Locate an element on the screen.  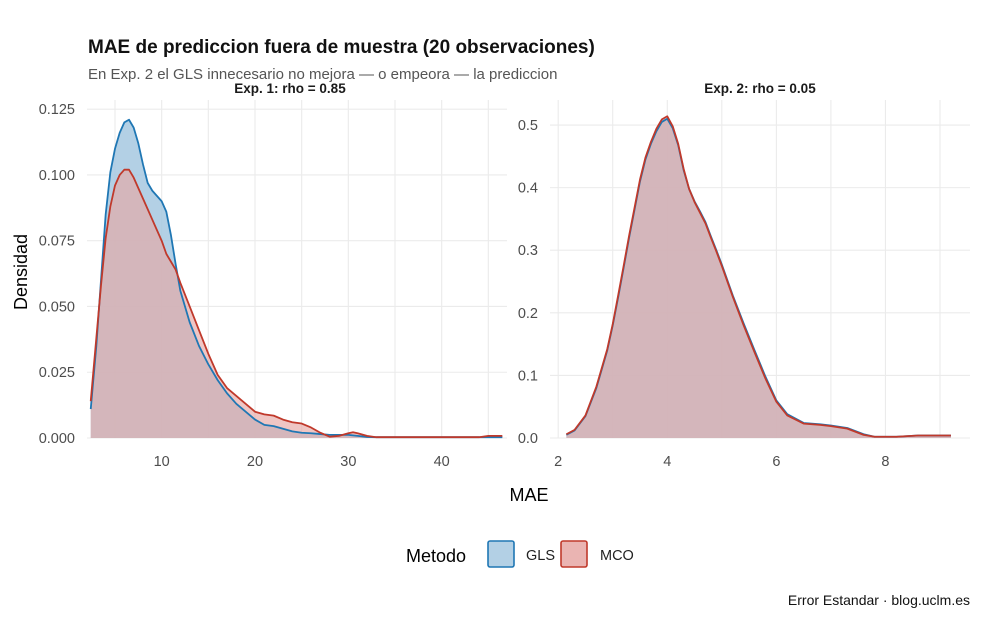
legend-swatch-gls is located at coordinates (501, 554).